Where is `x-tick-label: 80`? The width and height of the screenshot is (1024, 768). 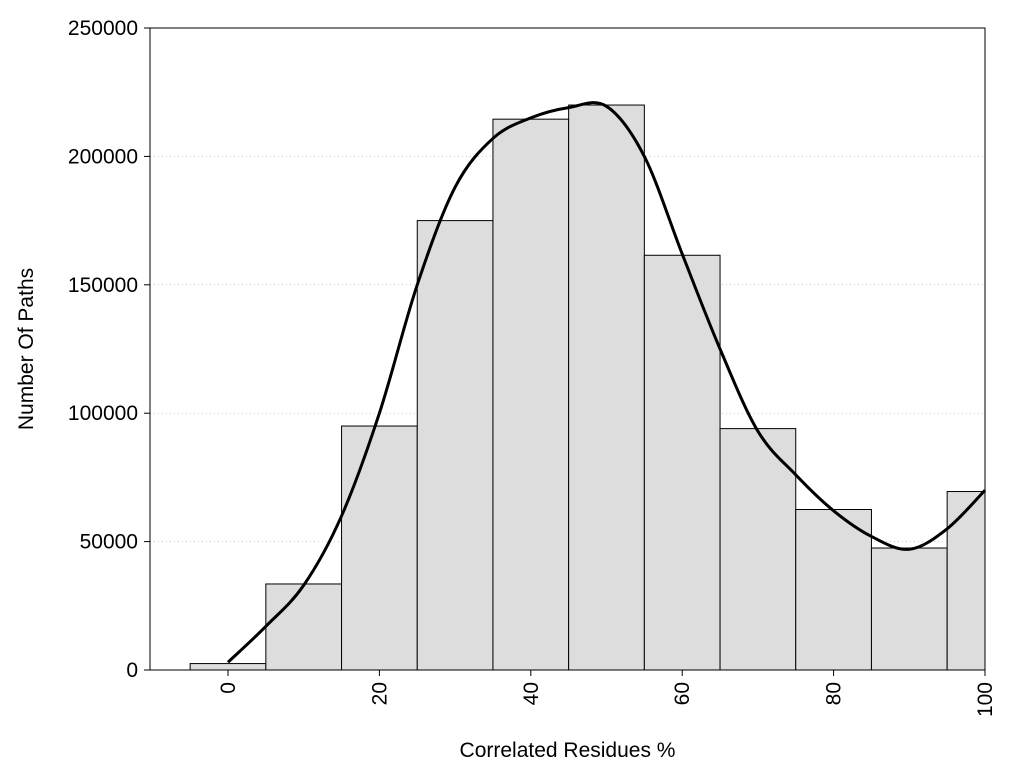 x-tick-label: 80 is located at coordinates (834, 693).